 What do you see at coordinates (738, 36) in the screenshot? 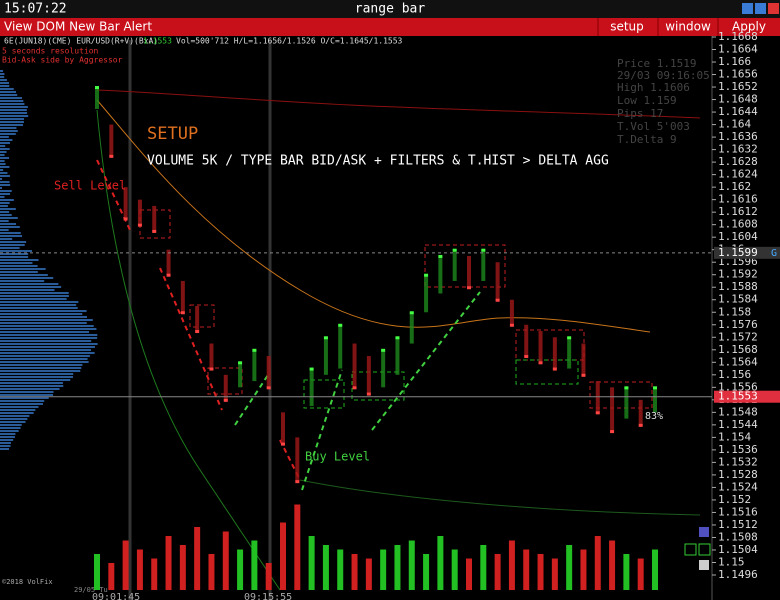
I see `y-tick-label: 1.1668` at bounding box center [738, 36].